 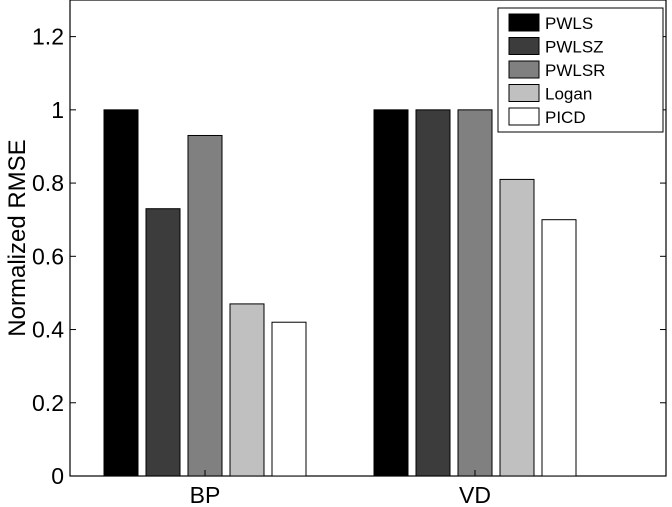 What do you see at coordinates (17, 237) in the screenshot?
I see `y-axis-label: Normalized RMSE` at bounding box center [17, 237].